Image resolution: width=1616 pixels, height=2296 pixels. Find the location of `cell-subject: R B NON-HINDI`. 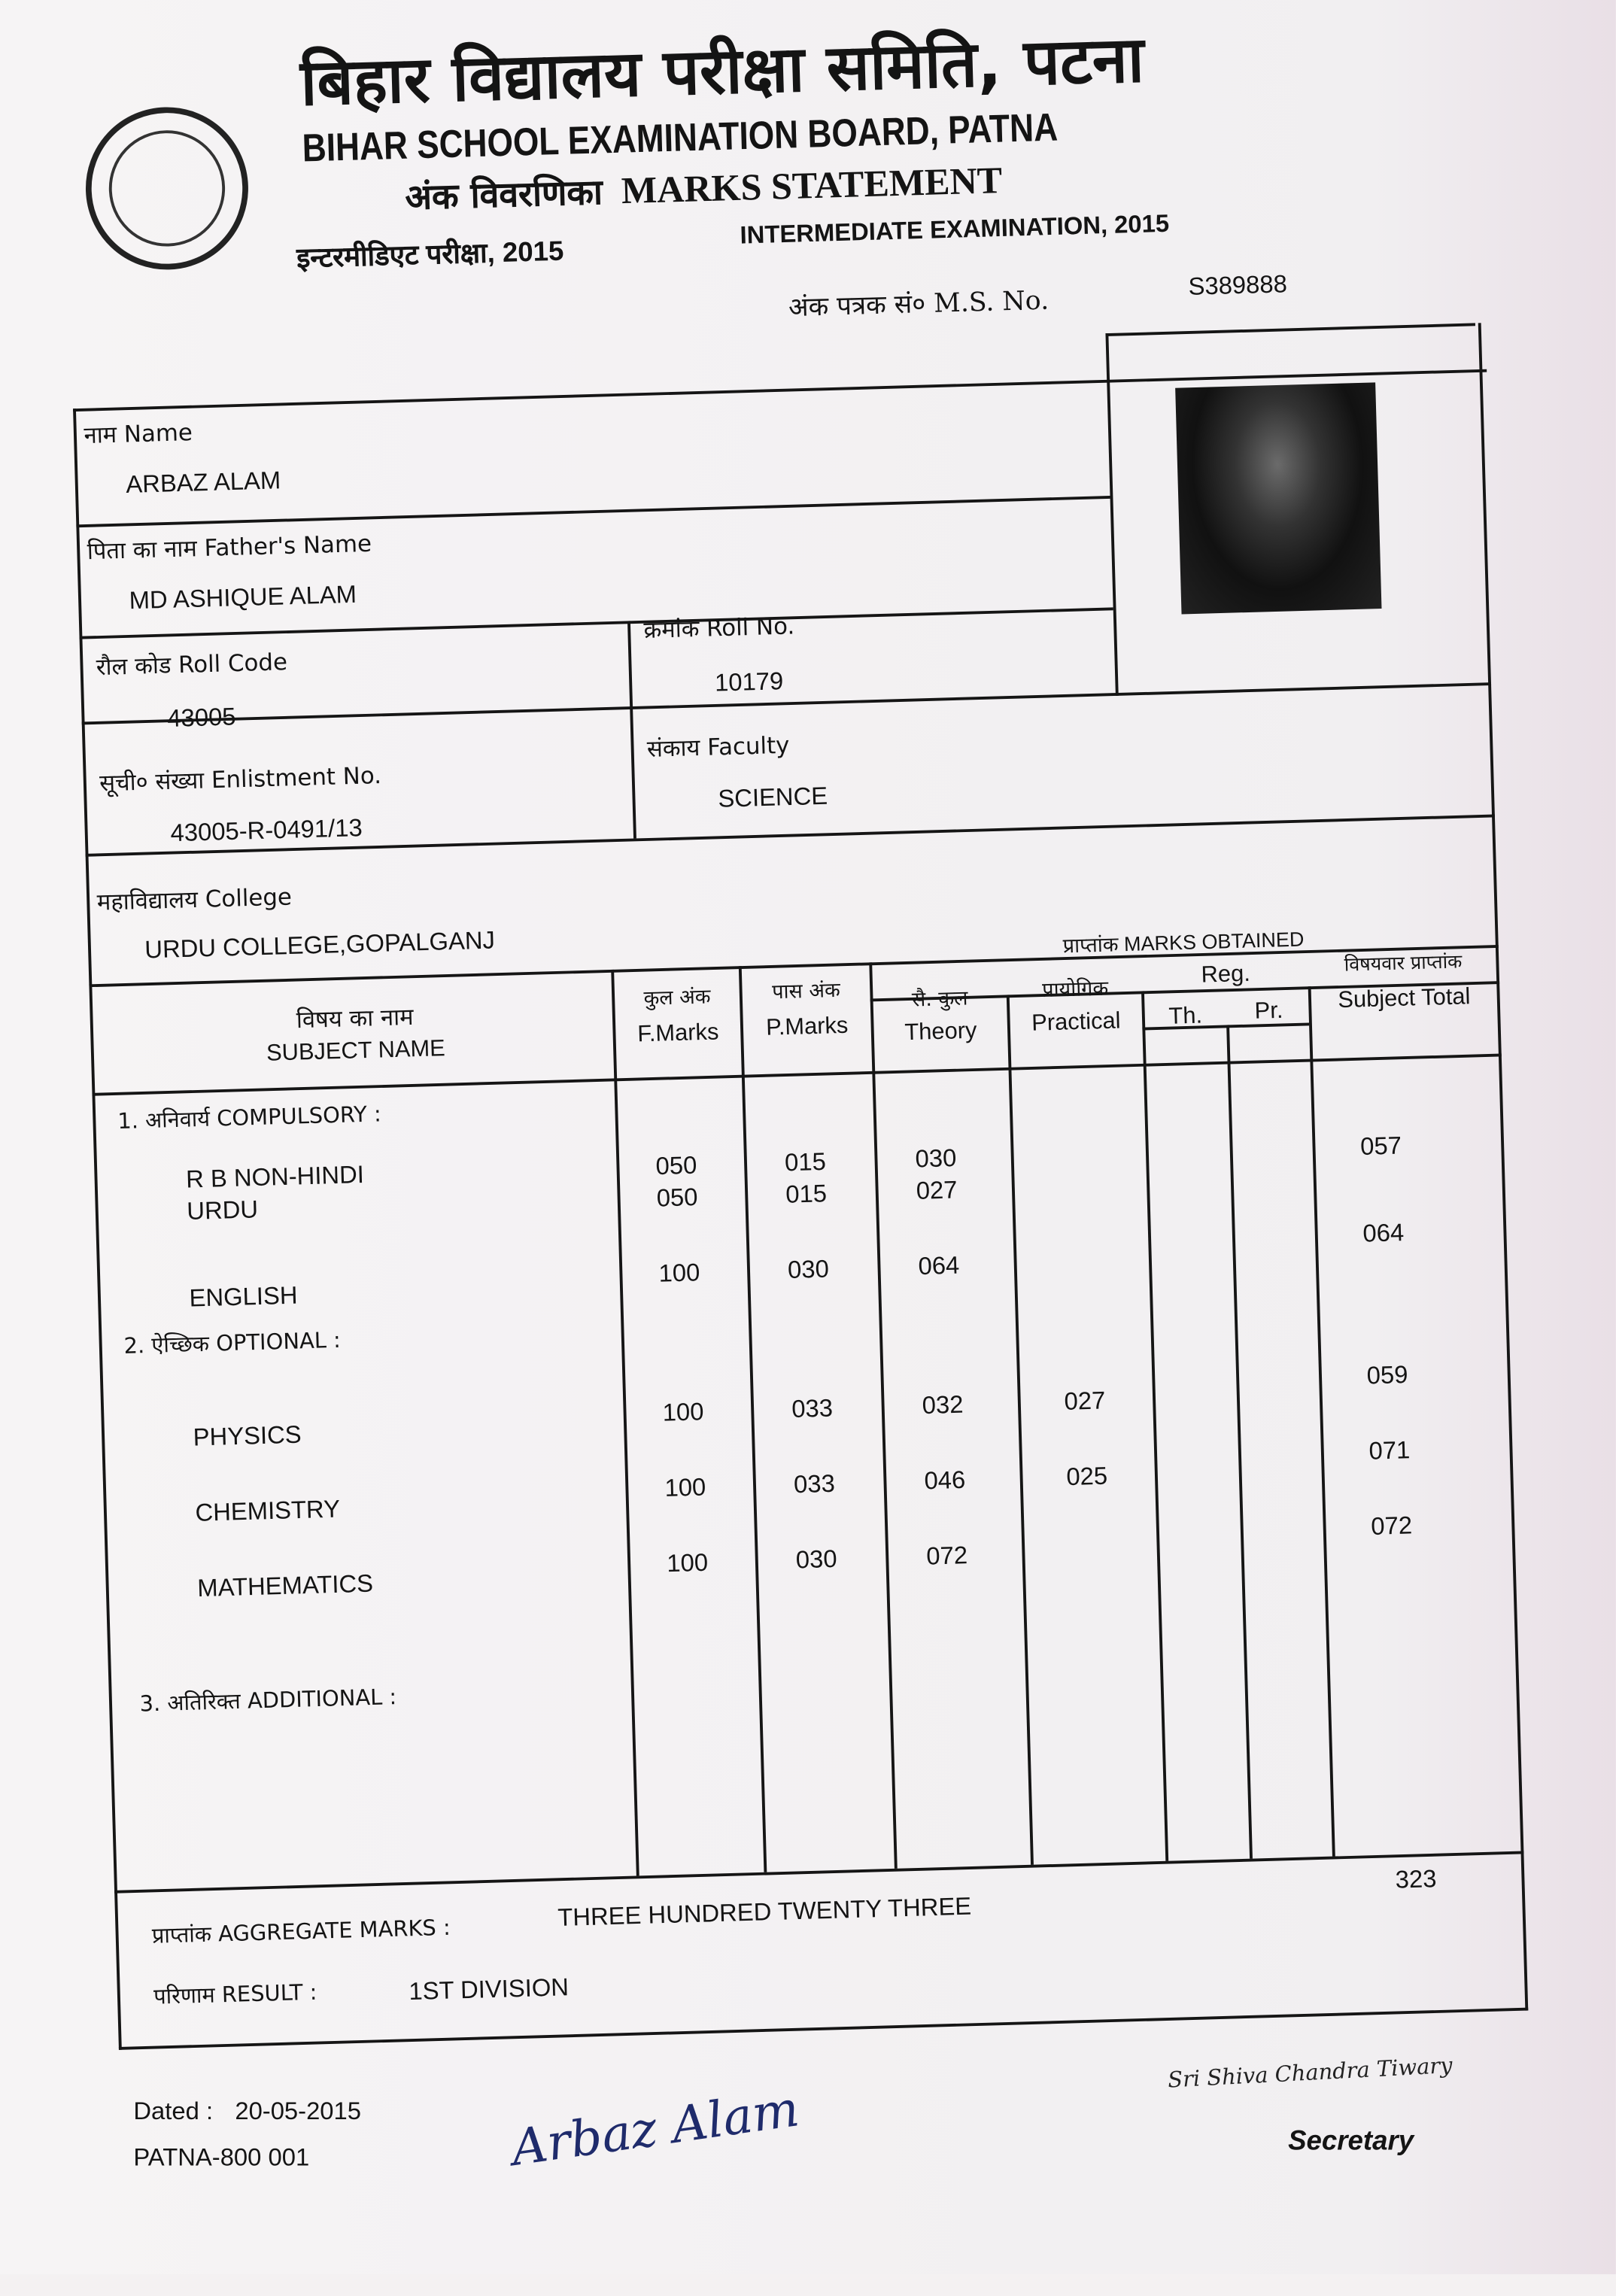

cell-subject: R B NON-HINDI is located at coordinates (275, 1177).